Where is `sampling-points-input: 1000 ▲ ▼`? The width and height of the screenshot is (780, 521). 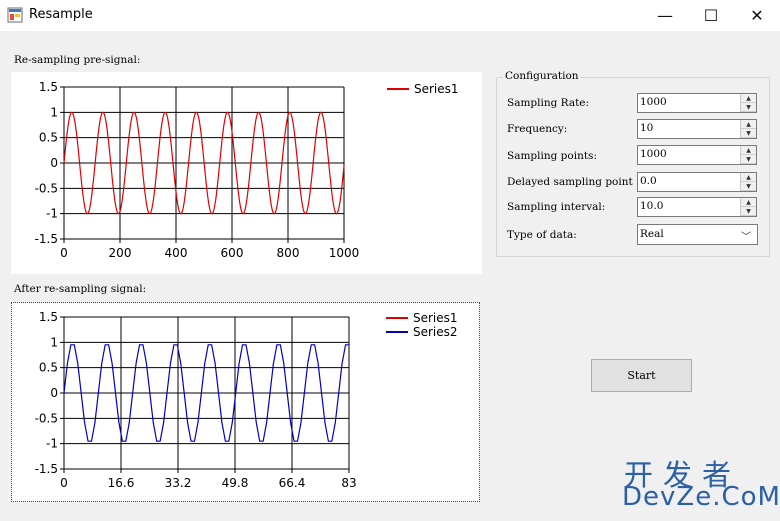 sampling-points-input: 1000 ▲ ▼ is located at coordinates (697, 155).